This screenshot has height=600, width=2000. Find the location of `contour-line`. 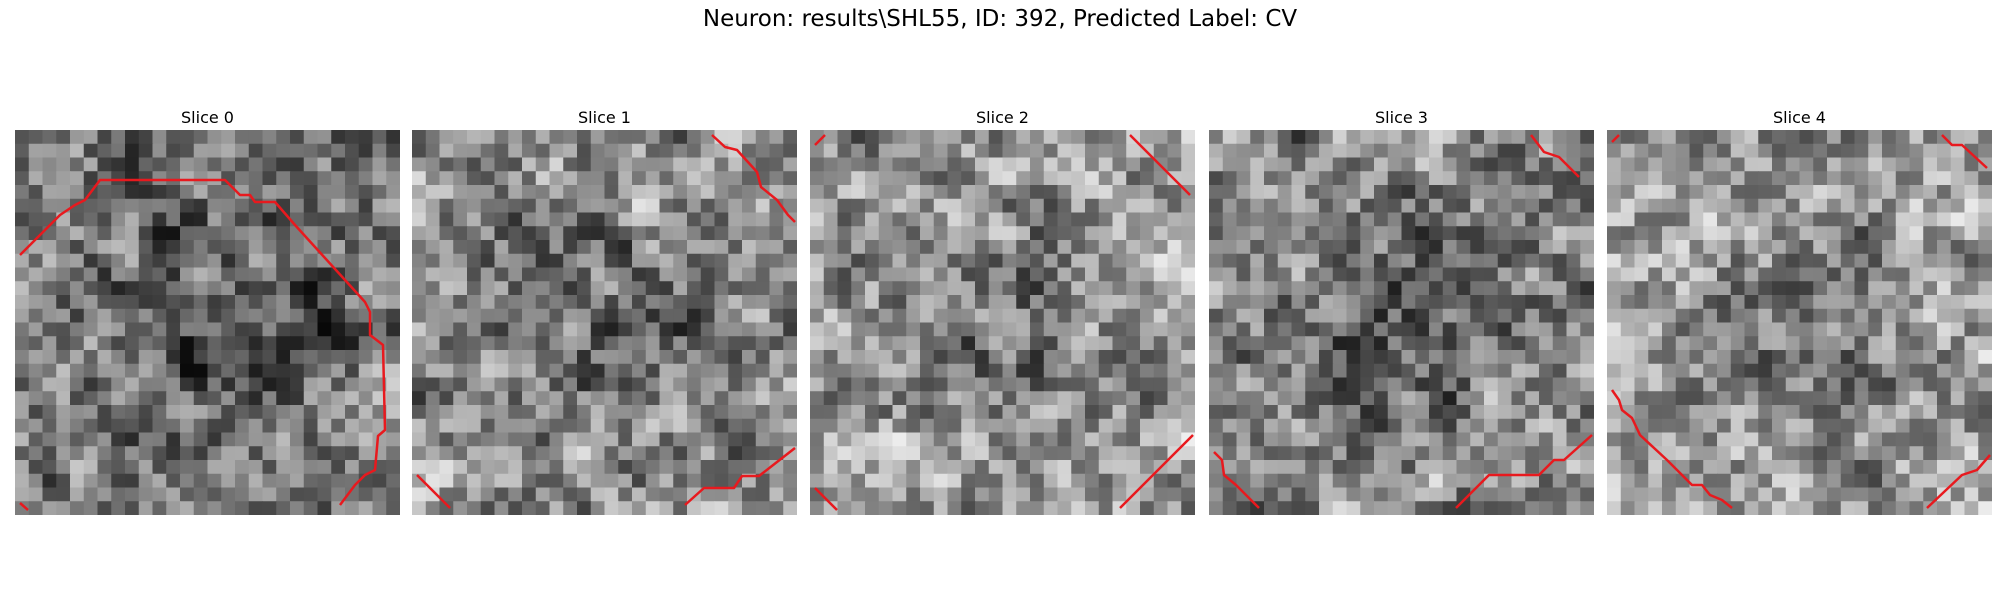

contour-line is located at coordinates (1958, 481).